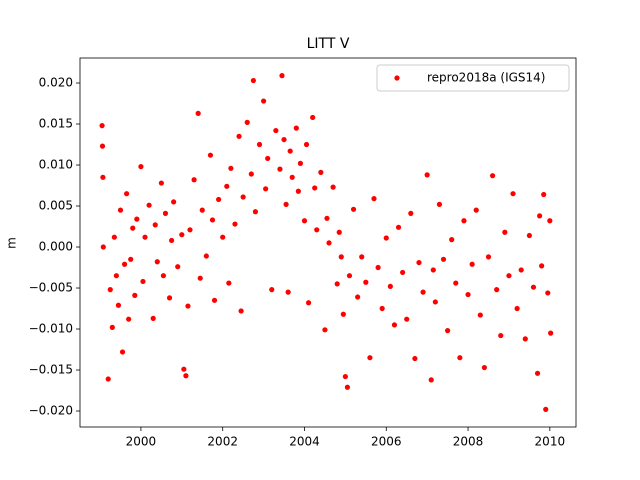 This screenshot has width=640, height=480. I want to click on chart-title: LITT V, so click(328, 44).